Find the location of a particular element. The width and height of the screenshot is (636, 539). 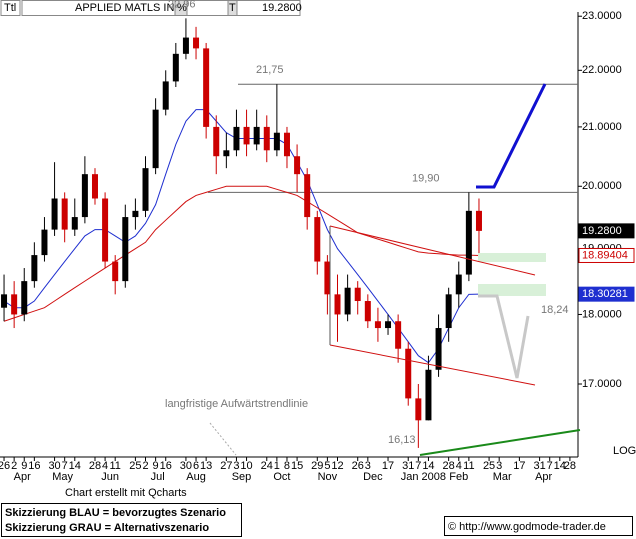

month-label: Oct is located at coordinates (281, 477).